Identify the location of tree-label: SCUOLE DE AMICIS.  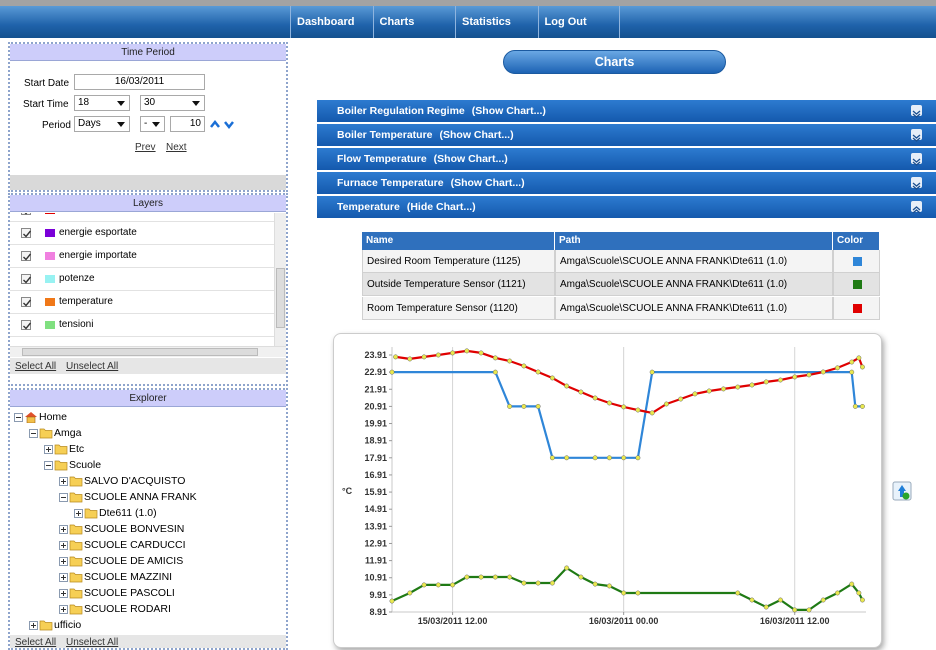
(134, 561).